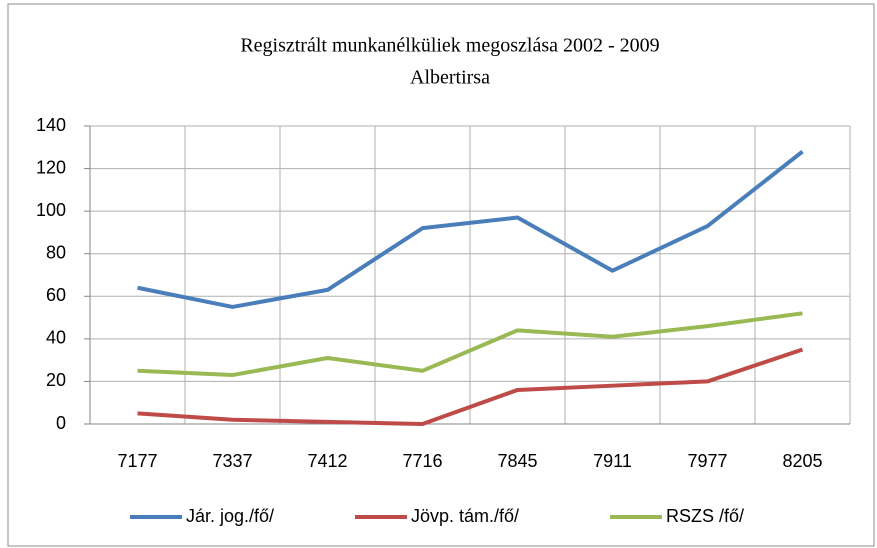 Image resolution: width=877 pixels, height=548 pixels. What do you see at coordinates (517, 461) in the screenshot?
I see `x-tick-label: 7845` at bounding box center [517, 461].